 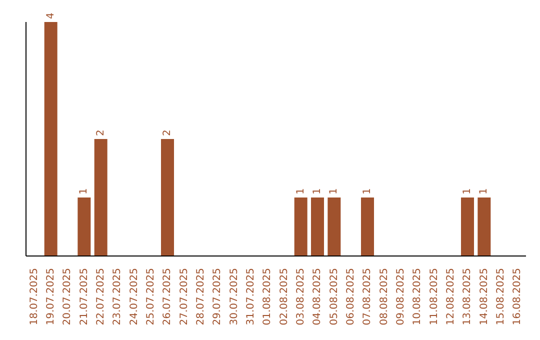 What do you see at coordinates (518, 297) in the screenshot?
I see `x-tick-label: 16.08.2025` at bounding box center [518, 297].